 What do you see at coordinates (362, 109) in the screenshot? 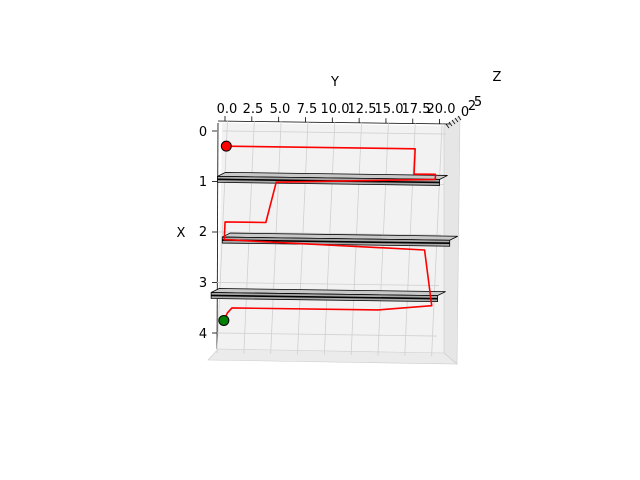
I see `y-tick-label: 12.5` at bounding box center [362, 109].